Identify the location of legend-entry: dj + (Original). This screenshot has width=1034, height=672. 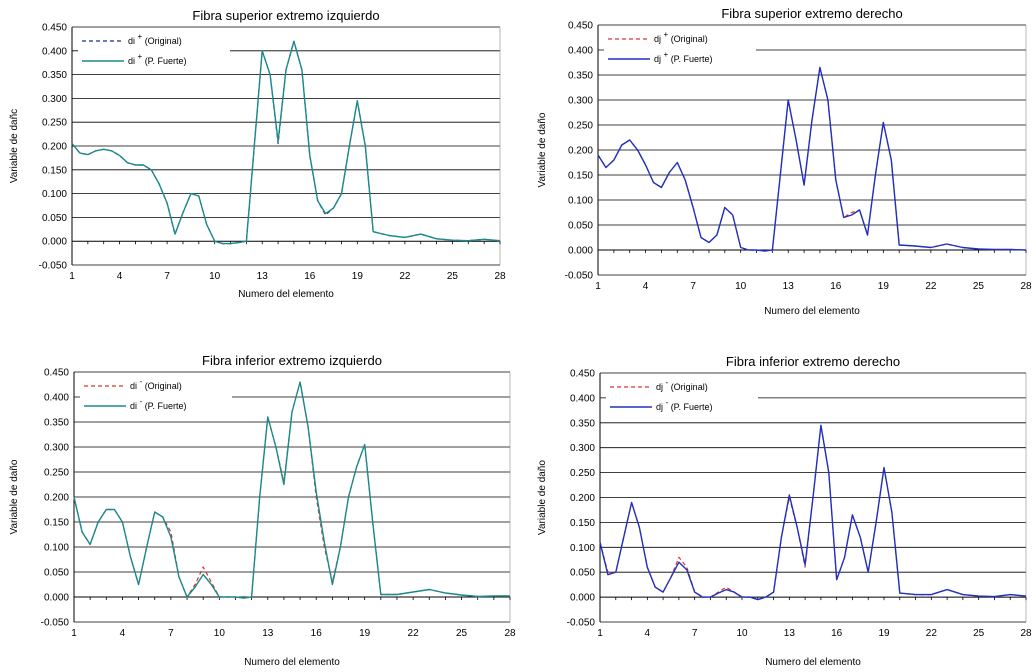
(681, 37).